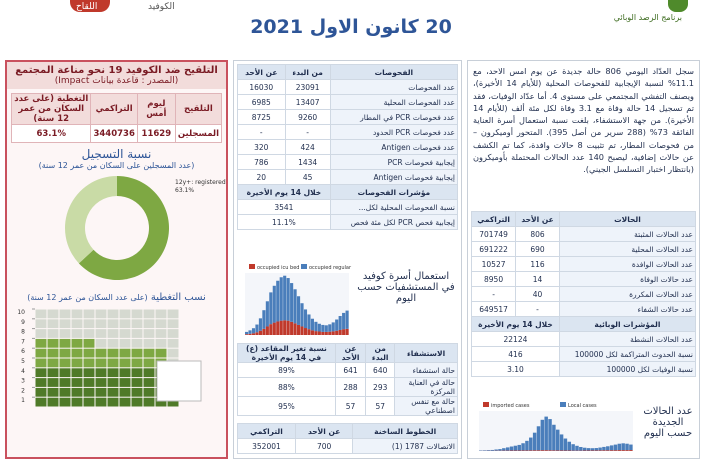 Image resolution: width=702 pixels, height=459 pixels. What do you see at coordinates (161, 7) in the screenshot?
I see `logo-text: الكوفيد` at bounding box center [161, 7].